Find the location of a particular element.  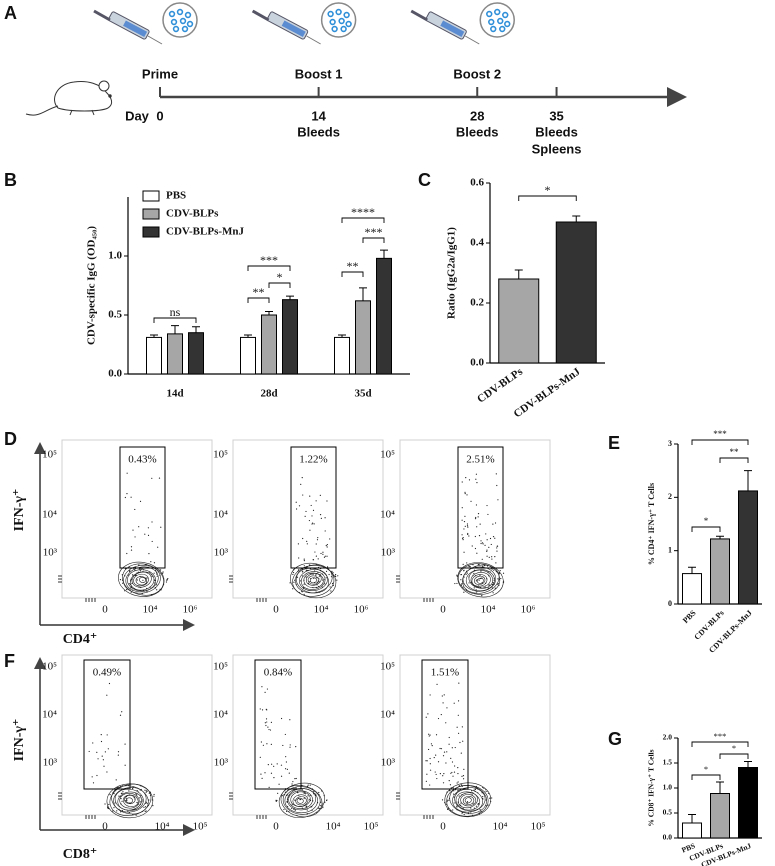

x-tick-label: 28d is located at coordinates (268, 394).